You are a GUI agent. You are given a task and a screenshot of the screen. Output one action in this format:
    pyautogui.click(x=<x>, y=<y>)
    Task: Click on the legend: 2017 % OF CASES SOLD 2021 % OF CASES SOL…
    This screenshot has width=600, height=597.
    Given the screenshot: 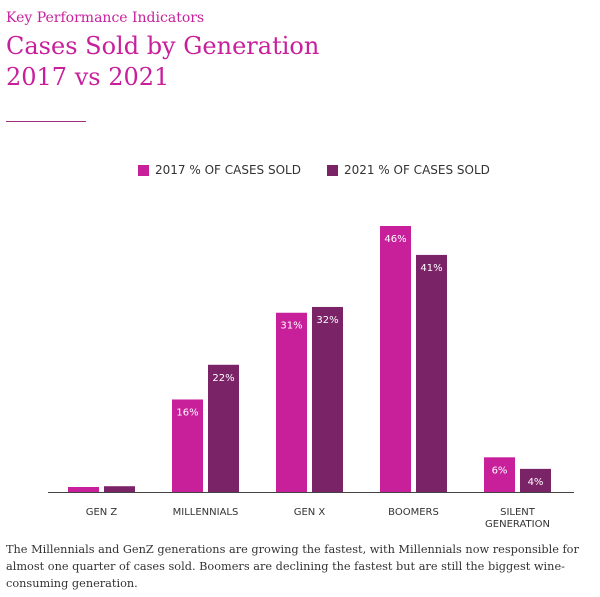 What is the action you would take?
    pyautogui.click(x=314, y=170)
    